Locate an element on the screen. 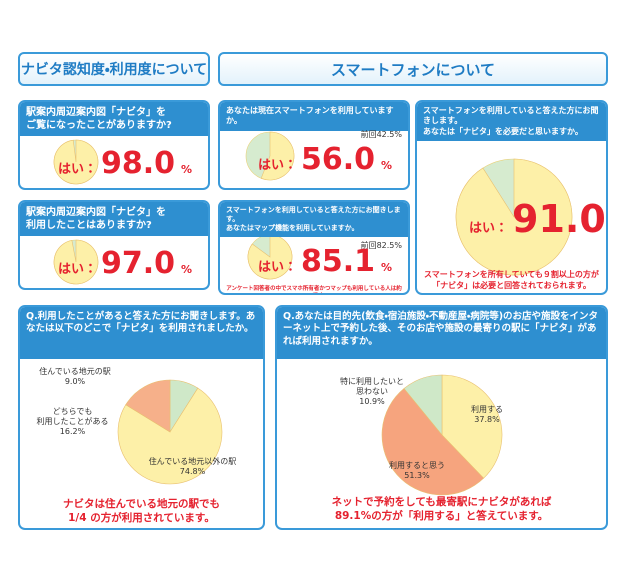 The width and height of the screenshot is (630, 570). answer: はい： 98.0% is located at coordinates (125, 163).